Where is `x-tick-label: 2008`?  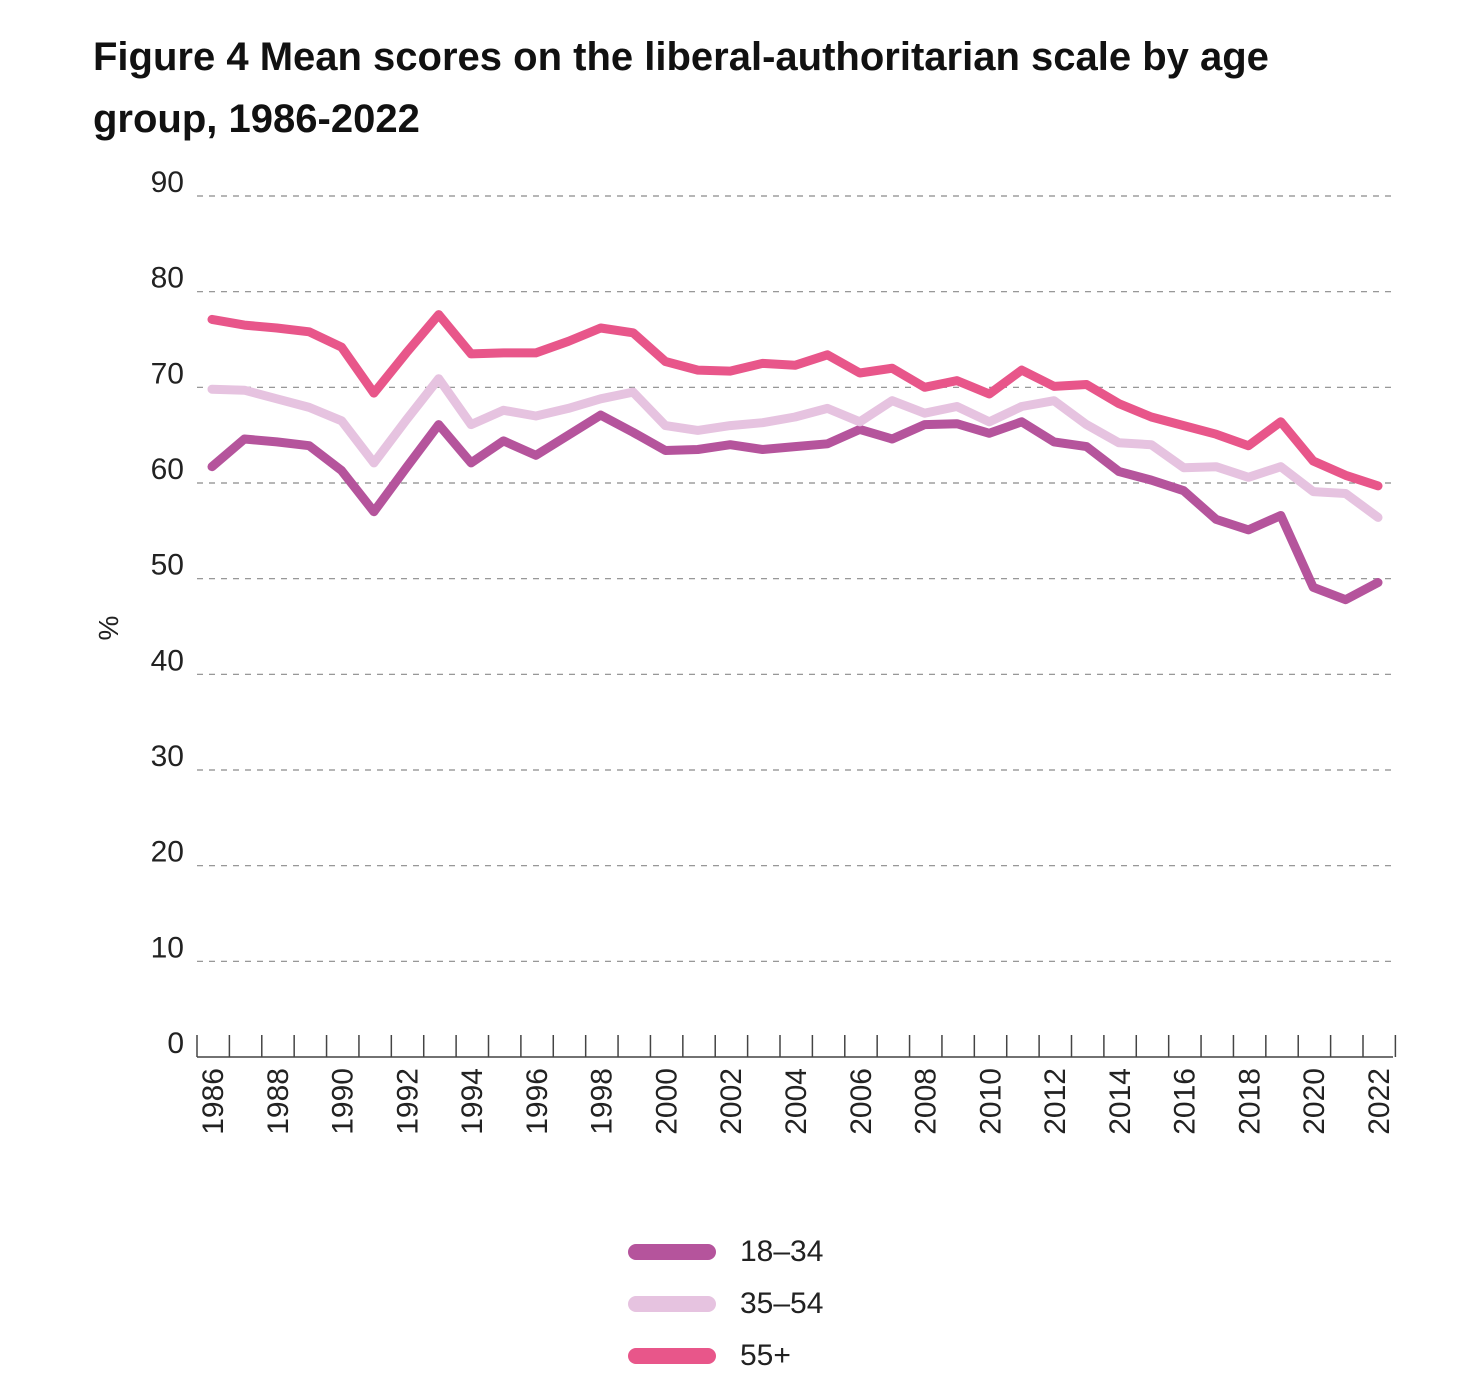 x-tick-label: 2008 is located at coordinates (926, 1101).